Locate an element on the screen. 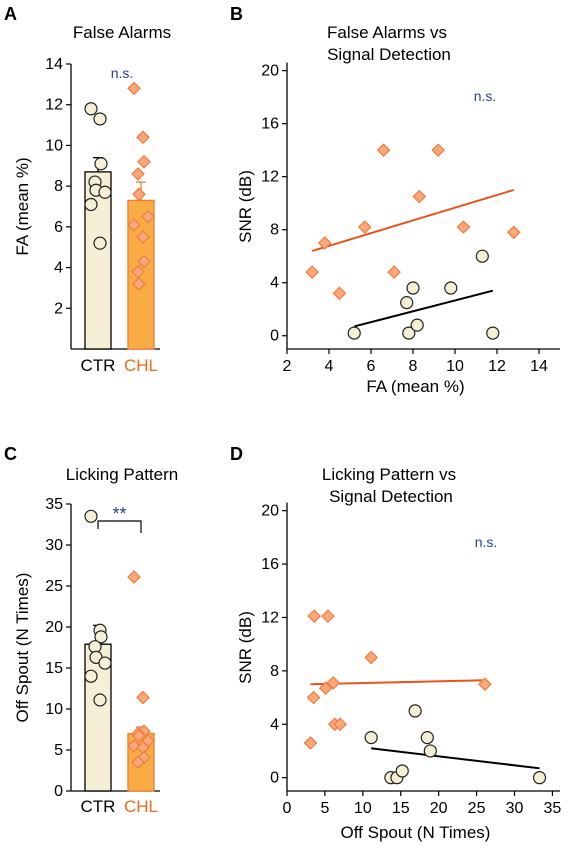 This screenshot has width=572, height=850. x-tick-label: 20 is located at coordinates (439, 808).